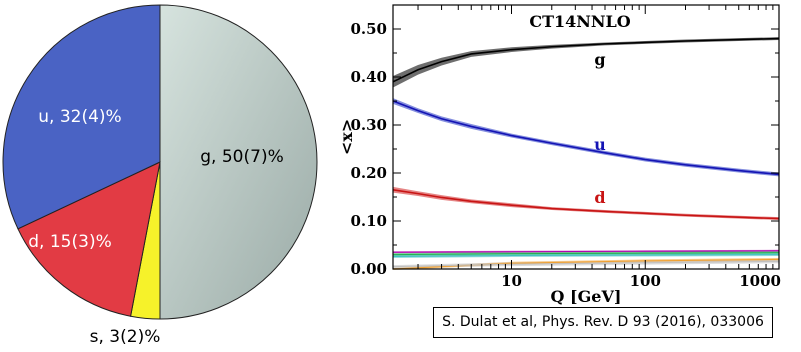 This screenshot has width=801, height=352. I want to click on y-tick-label: 0.10, so click(368, 221).